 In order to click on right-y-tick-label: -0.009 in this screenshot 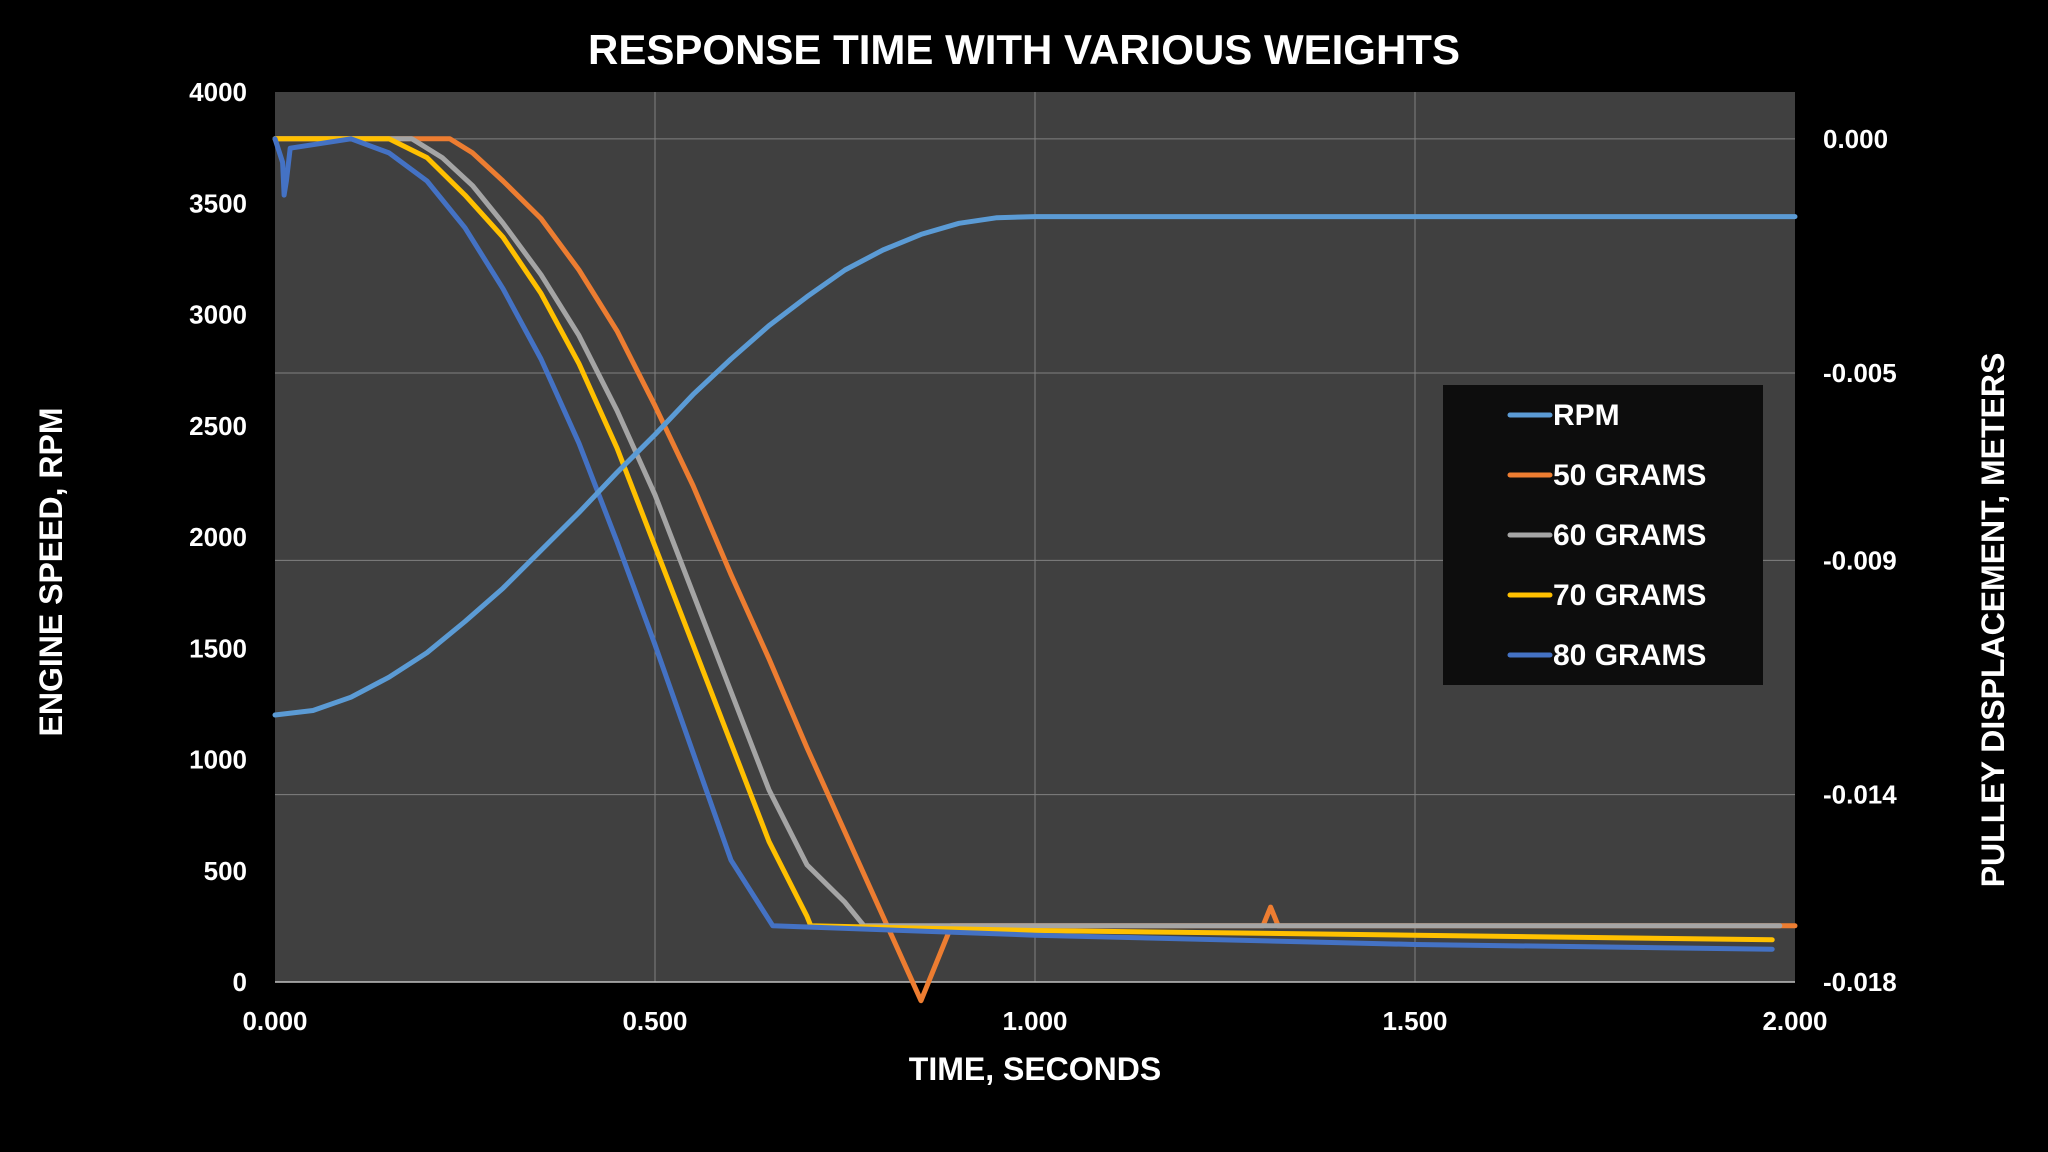, I will do `click(1860, 560)`.